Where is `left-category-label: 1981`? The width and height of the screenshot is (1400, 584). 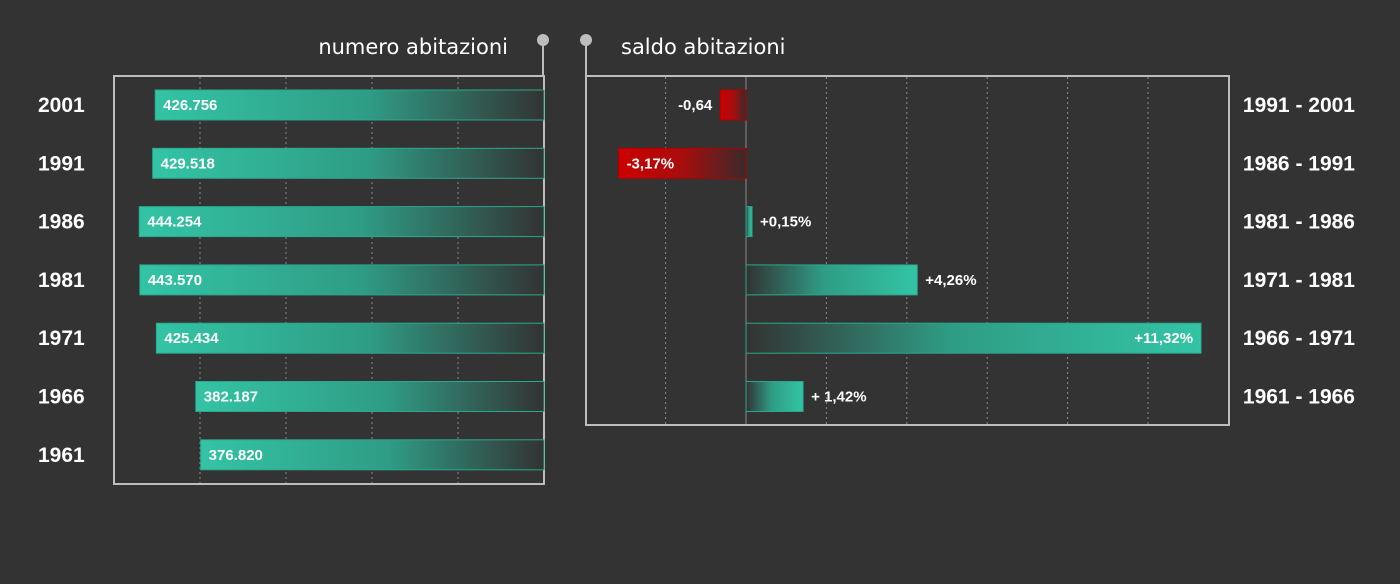 left-category-label: 1981 is located at coordinates (61, 280).